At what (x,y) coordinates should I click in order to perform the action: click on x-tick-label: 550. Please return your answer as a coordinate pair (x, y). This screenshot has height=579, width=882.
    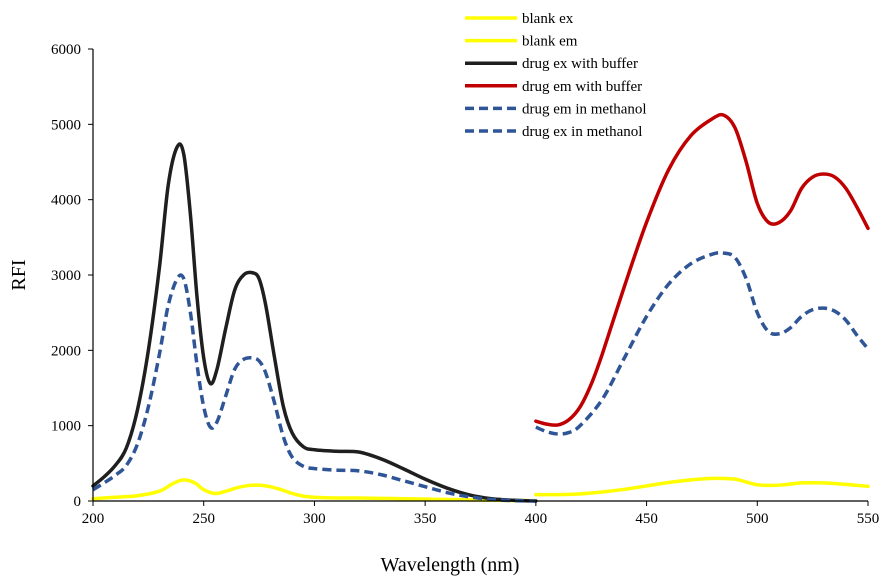
    Looking at the image, I should click on (868, 519).